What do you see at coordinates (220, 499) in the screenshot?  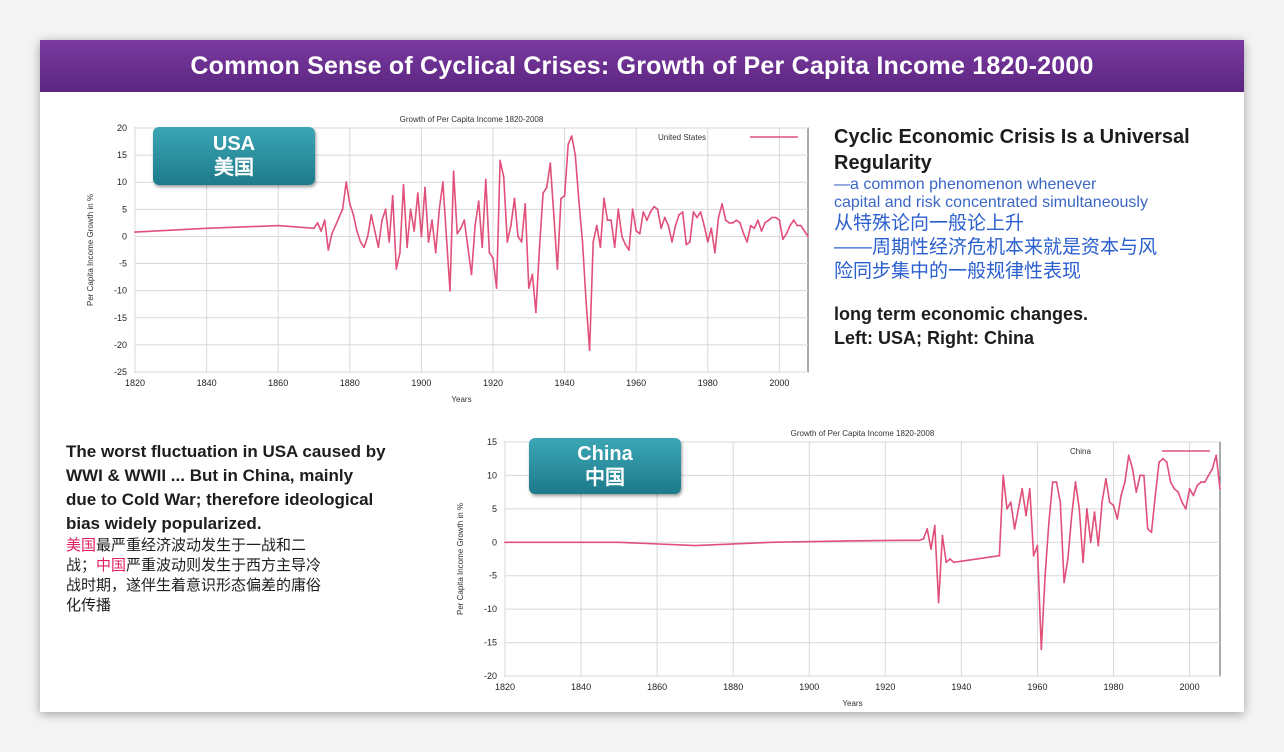 I see `left-en-l3: due to Cold War; therefore ideological` at bounding box center [220, 499].